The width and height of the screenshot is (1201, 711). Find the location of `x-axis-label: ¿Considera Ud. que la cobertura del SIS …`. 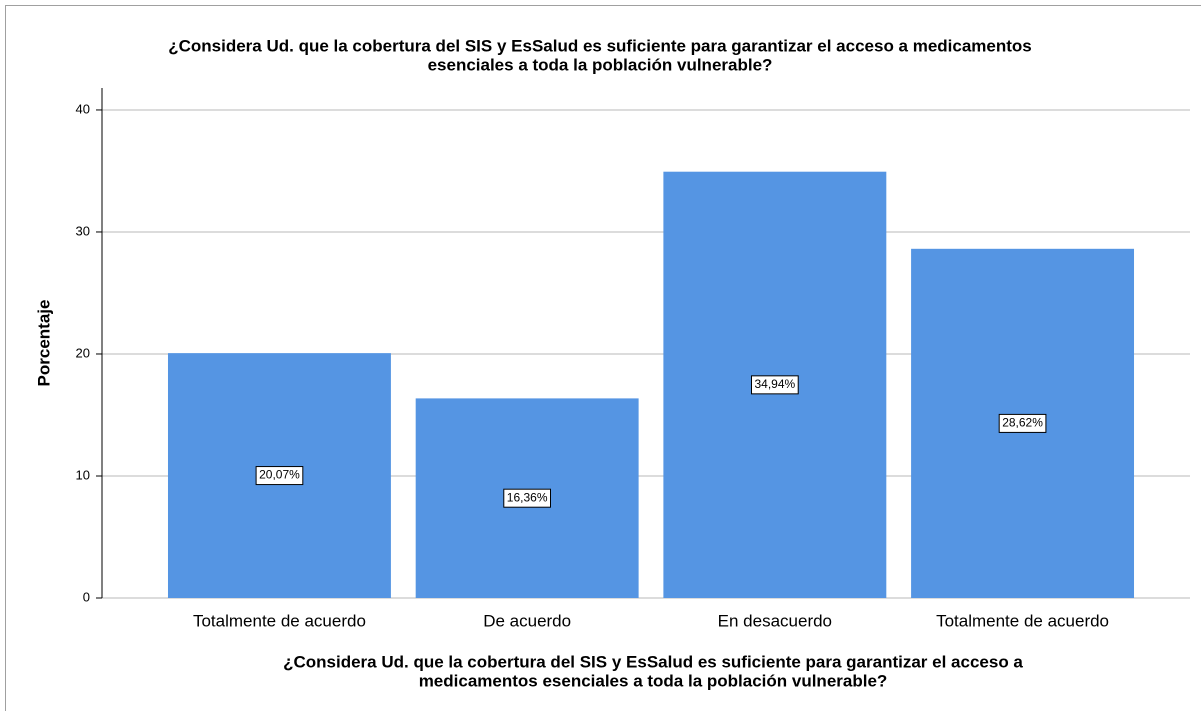

x-axis-label: ¿Considera Ud. que la cobertura del SIS … is located at coordinates (653, 661).